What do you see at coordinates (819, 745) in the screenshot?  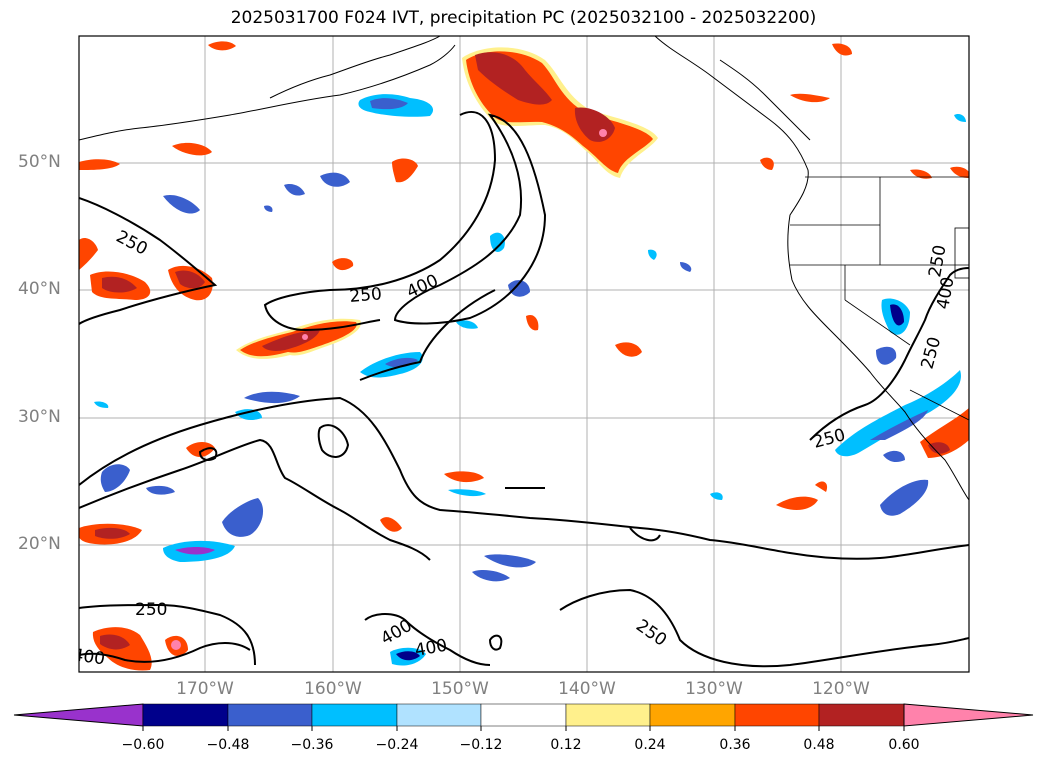 I see `colorbar-tick-label: 0.48` at bounding box center [819, 745].